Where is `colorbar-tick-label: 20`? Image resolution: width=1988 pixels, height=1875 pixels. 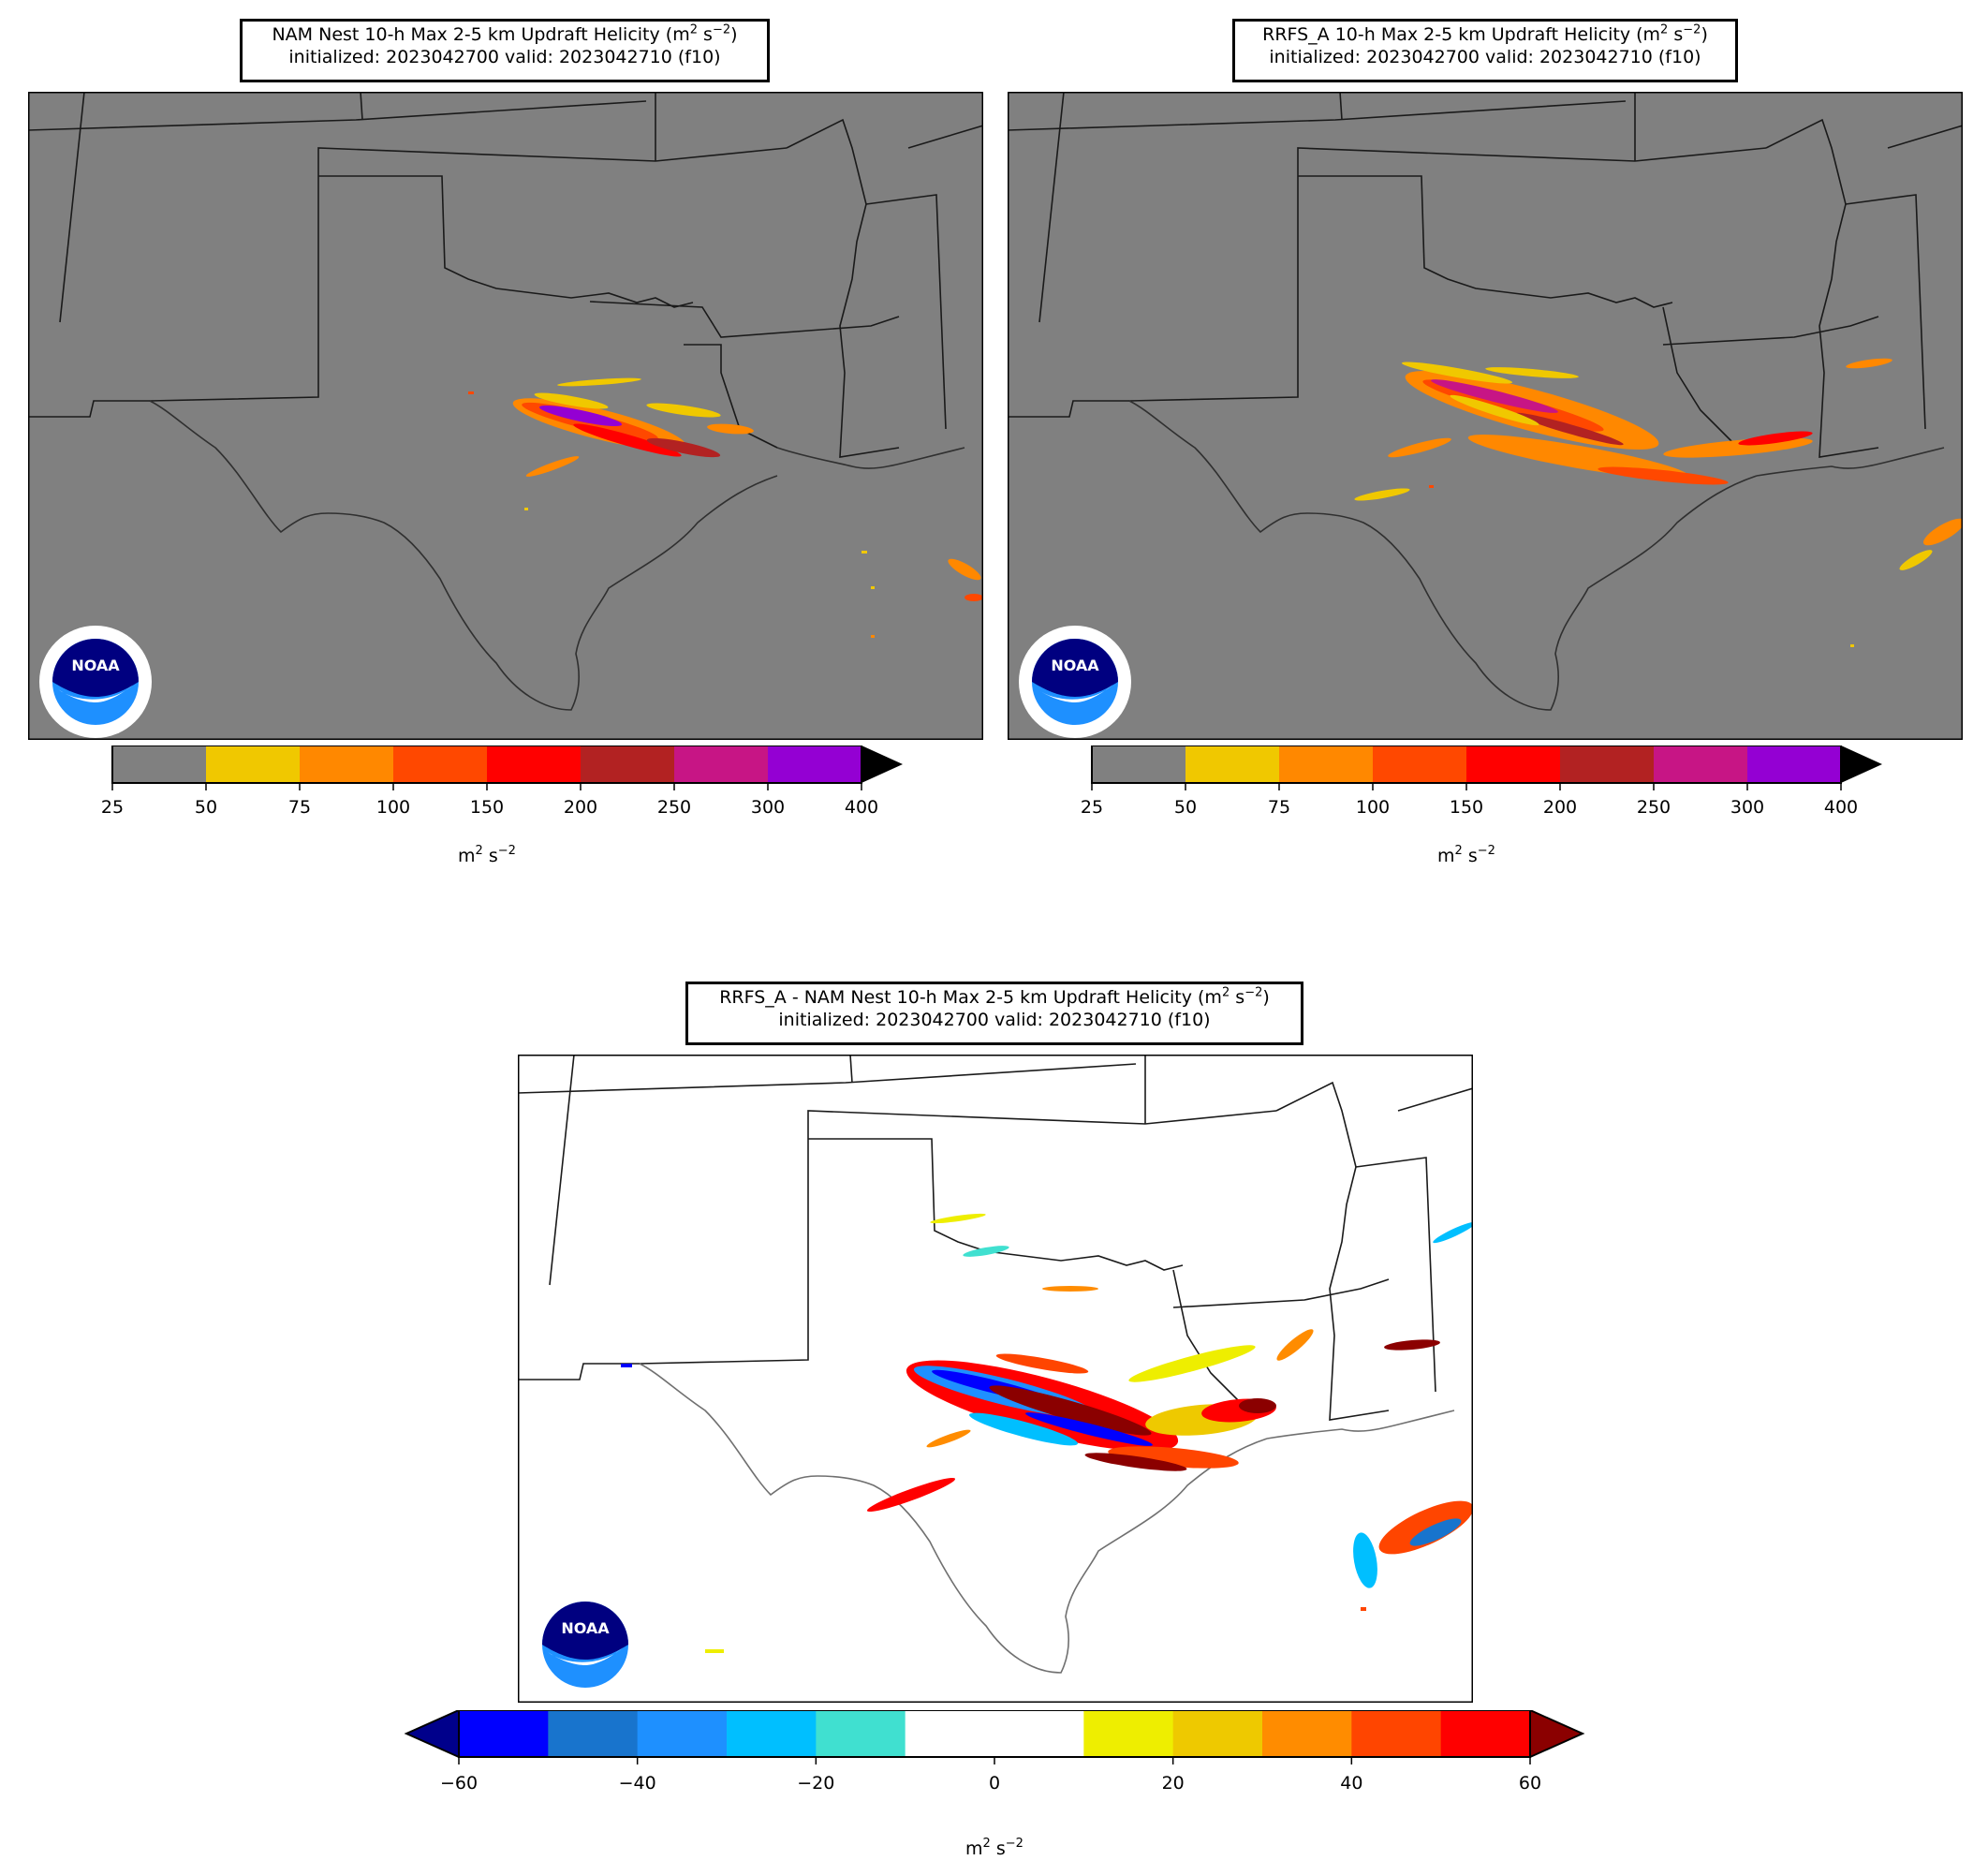 colorbar-tick-label: 20 is located at coordinates (1173, 1784).